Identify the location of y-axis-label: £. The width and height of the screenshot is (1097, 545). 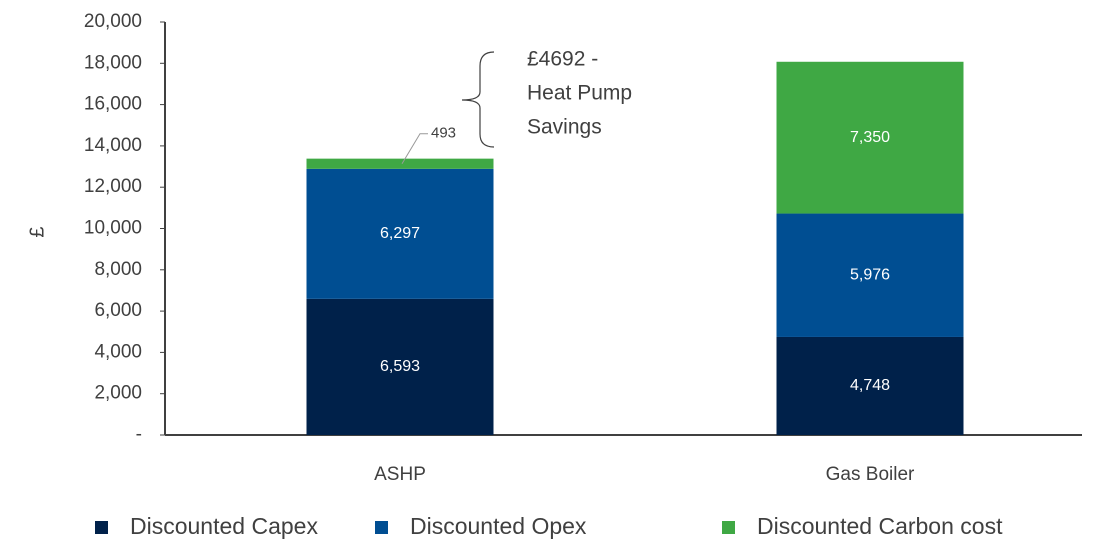
(37, 231).